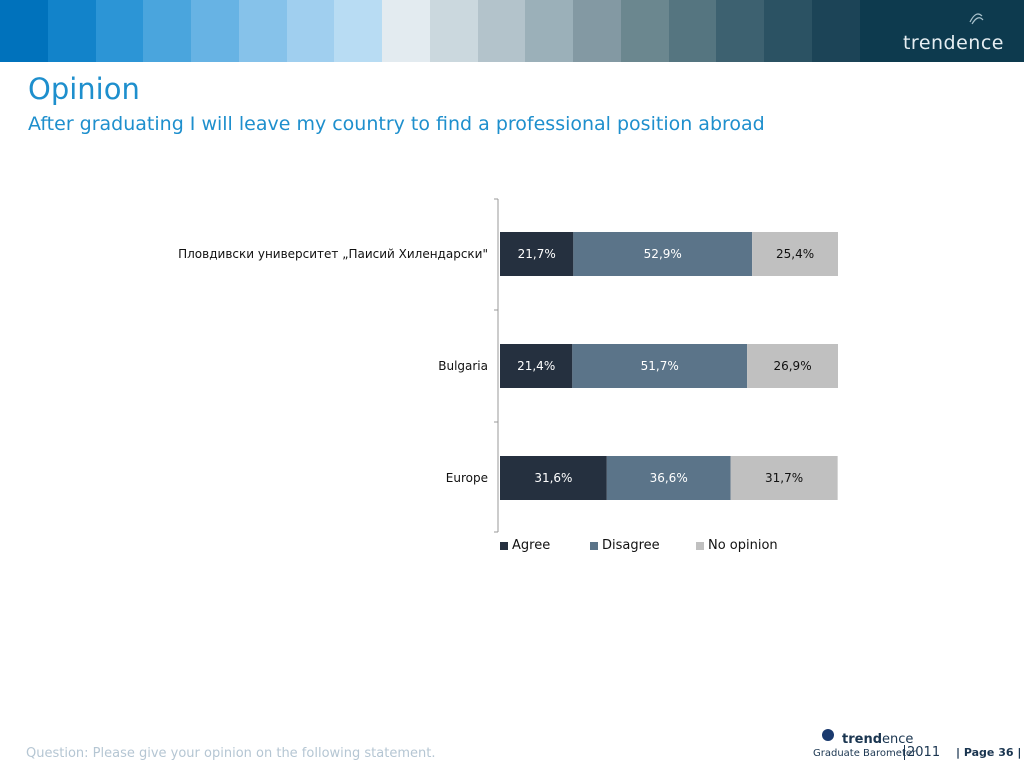  What do you see at coordinates (467, 478) in the screenshot?
I see `category-label: Europe` at bounding box center [467, 478].